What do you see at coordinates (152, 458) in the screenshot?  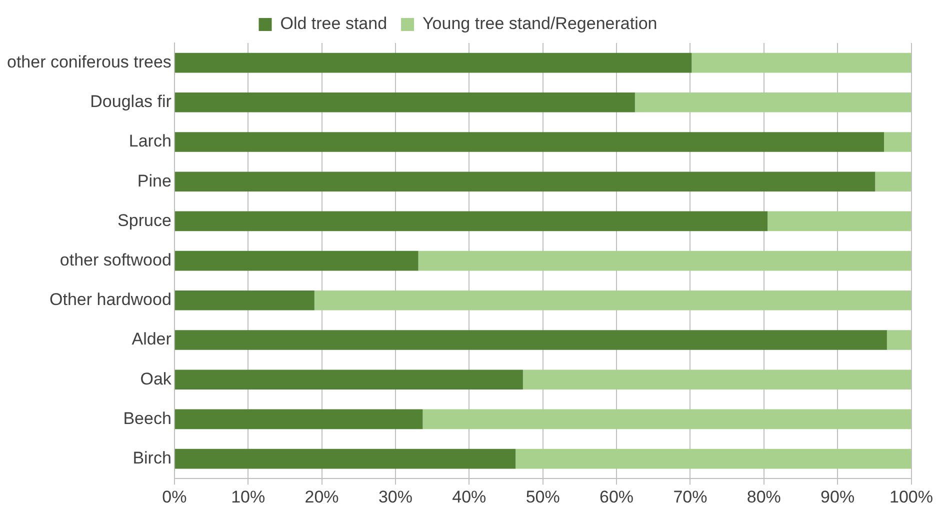 I see `y-tick-label: Birch` at bounding box center [152, 458].